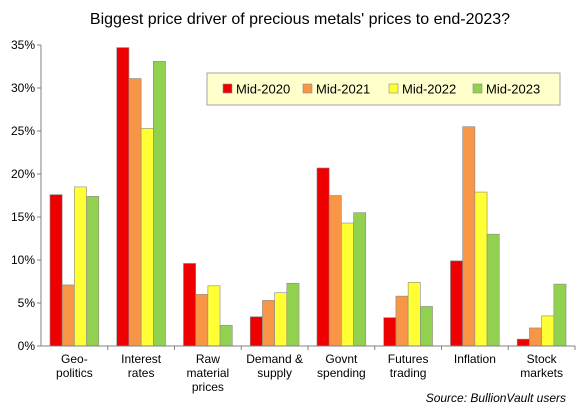 This screenshot has height=408, width=583. I want to click on x-category-label-line: Demand &, so click(274, 359).